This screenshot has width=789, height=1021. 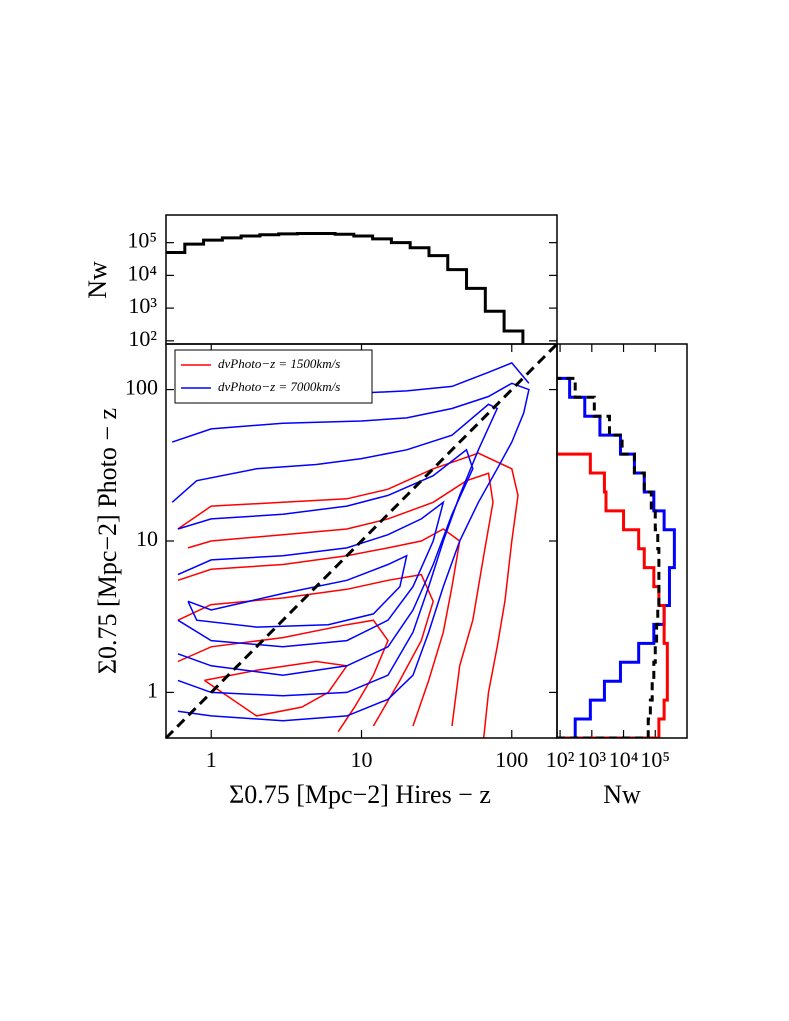 I want to click on x-tick-label: 1, so click(x=211, y=759).